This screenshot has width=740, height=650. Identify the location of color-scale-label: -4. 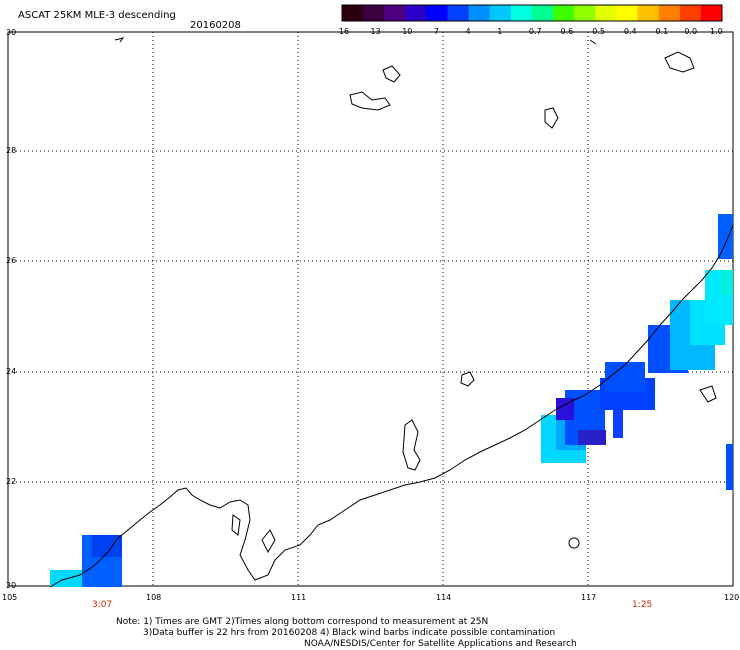
(466, 31).